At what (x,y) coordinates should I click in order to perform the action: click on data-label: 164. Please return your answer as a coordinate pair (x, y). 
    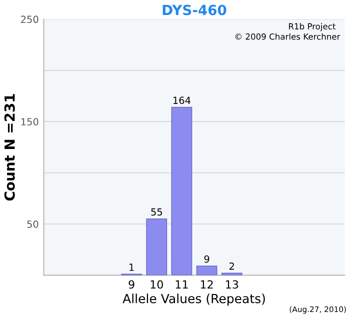
    Looking at the image, I should click on (182, 100).